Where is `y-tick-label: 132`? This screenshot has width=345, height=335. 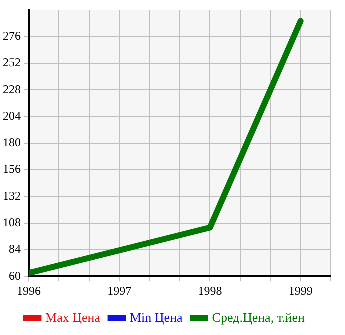 y-tick-label: 132 is located at coordinates (12, 195).